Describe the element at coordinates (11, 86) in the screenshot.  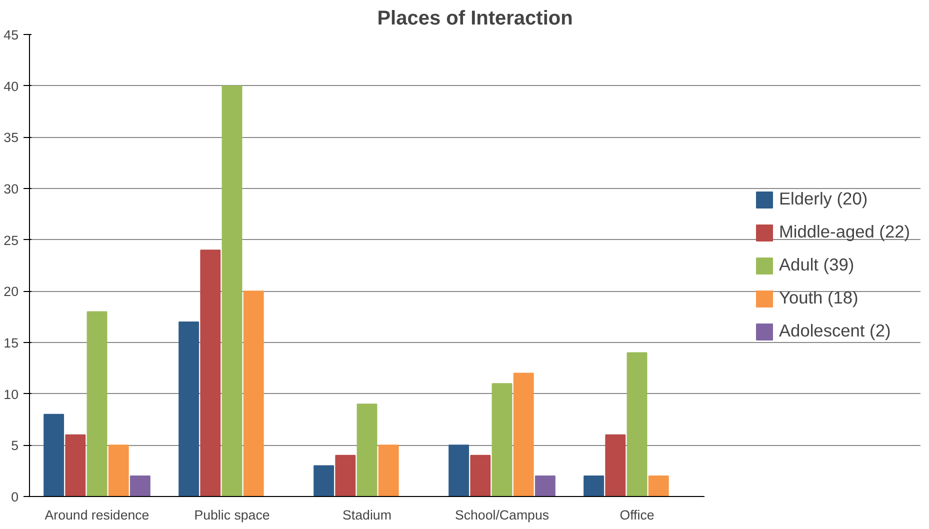
I see `y-tick-label: 40` at that location.